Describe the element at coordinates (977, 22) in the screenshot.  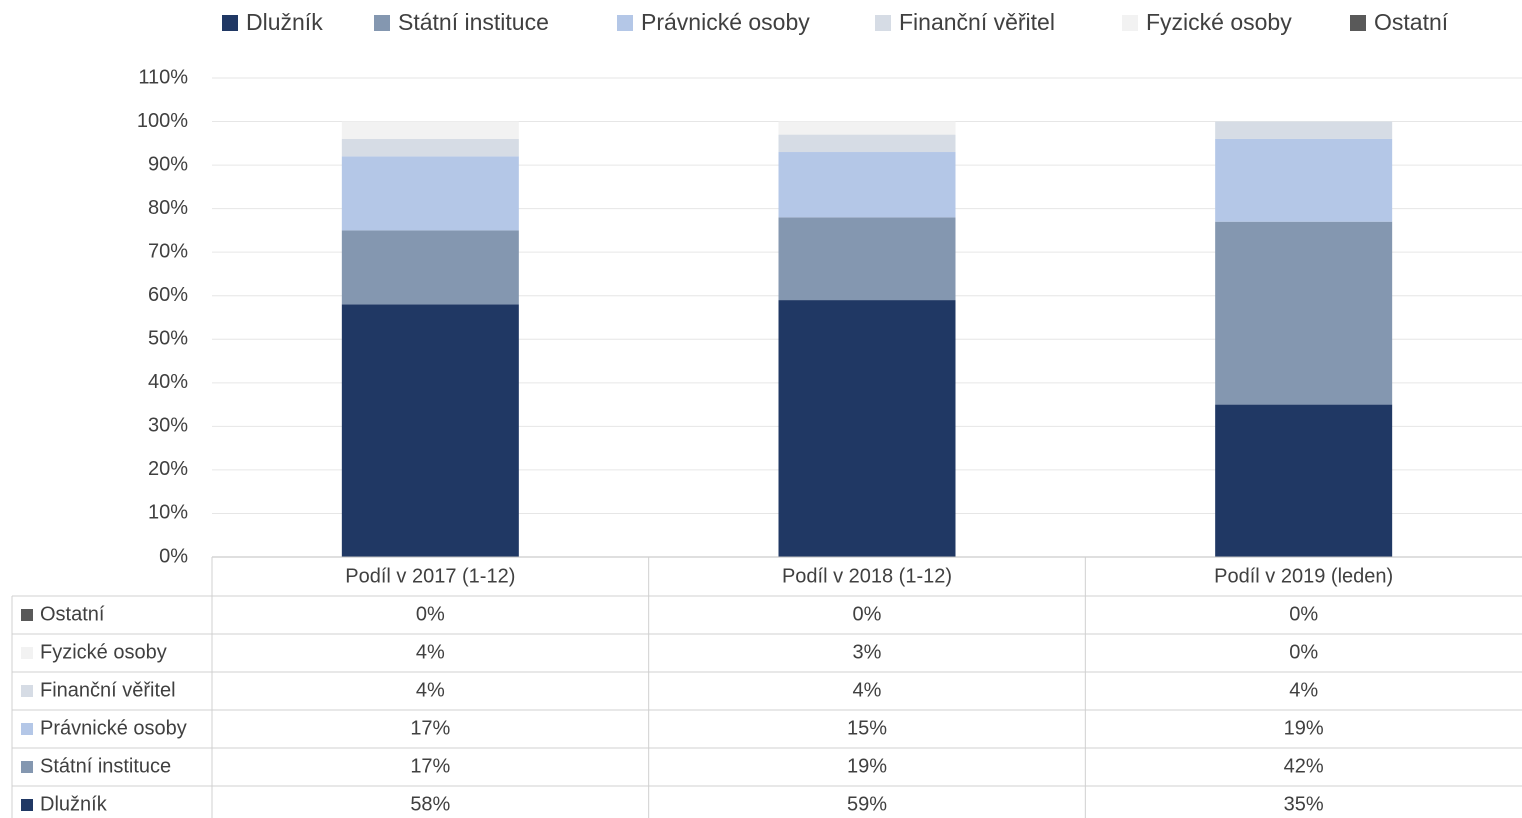
I see `legend-label: Finanční věřitel` at that location.